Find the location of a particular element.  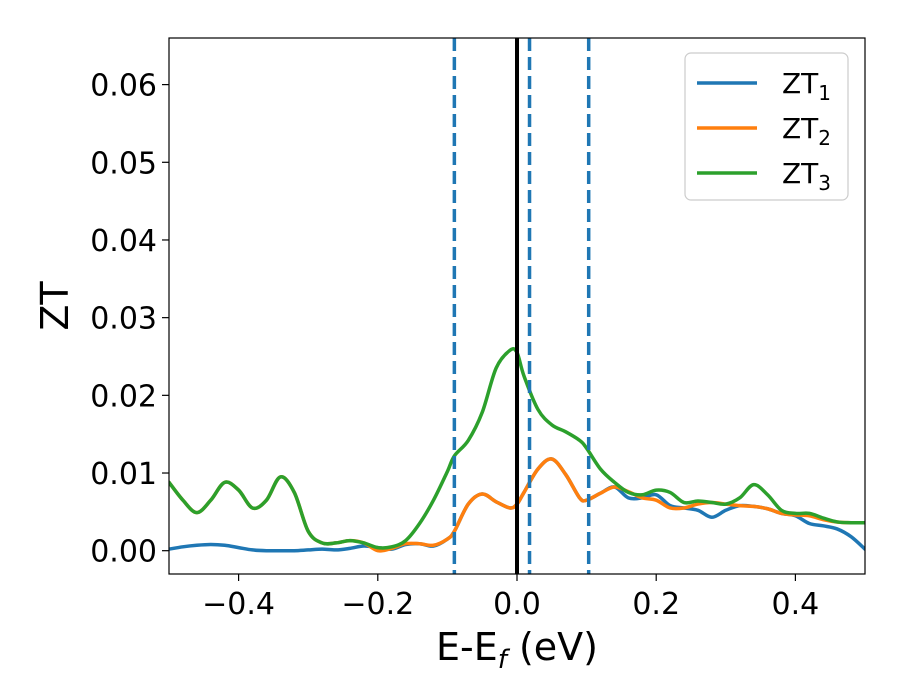

x-tick-label: 0.2 is located at coordinates (656, 604).